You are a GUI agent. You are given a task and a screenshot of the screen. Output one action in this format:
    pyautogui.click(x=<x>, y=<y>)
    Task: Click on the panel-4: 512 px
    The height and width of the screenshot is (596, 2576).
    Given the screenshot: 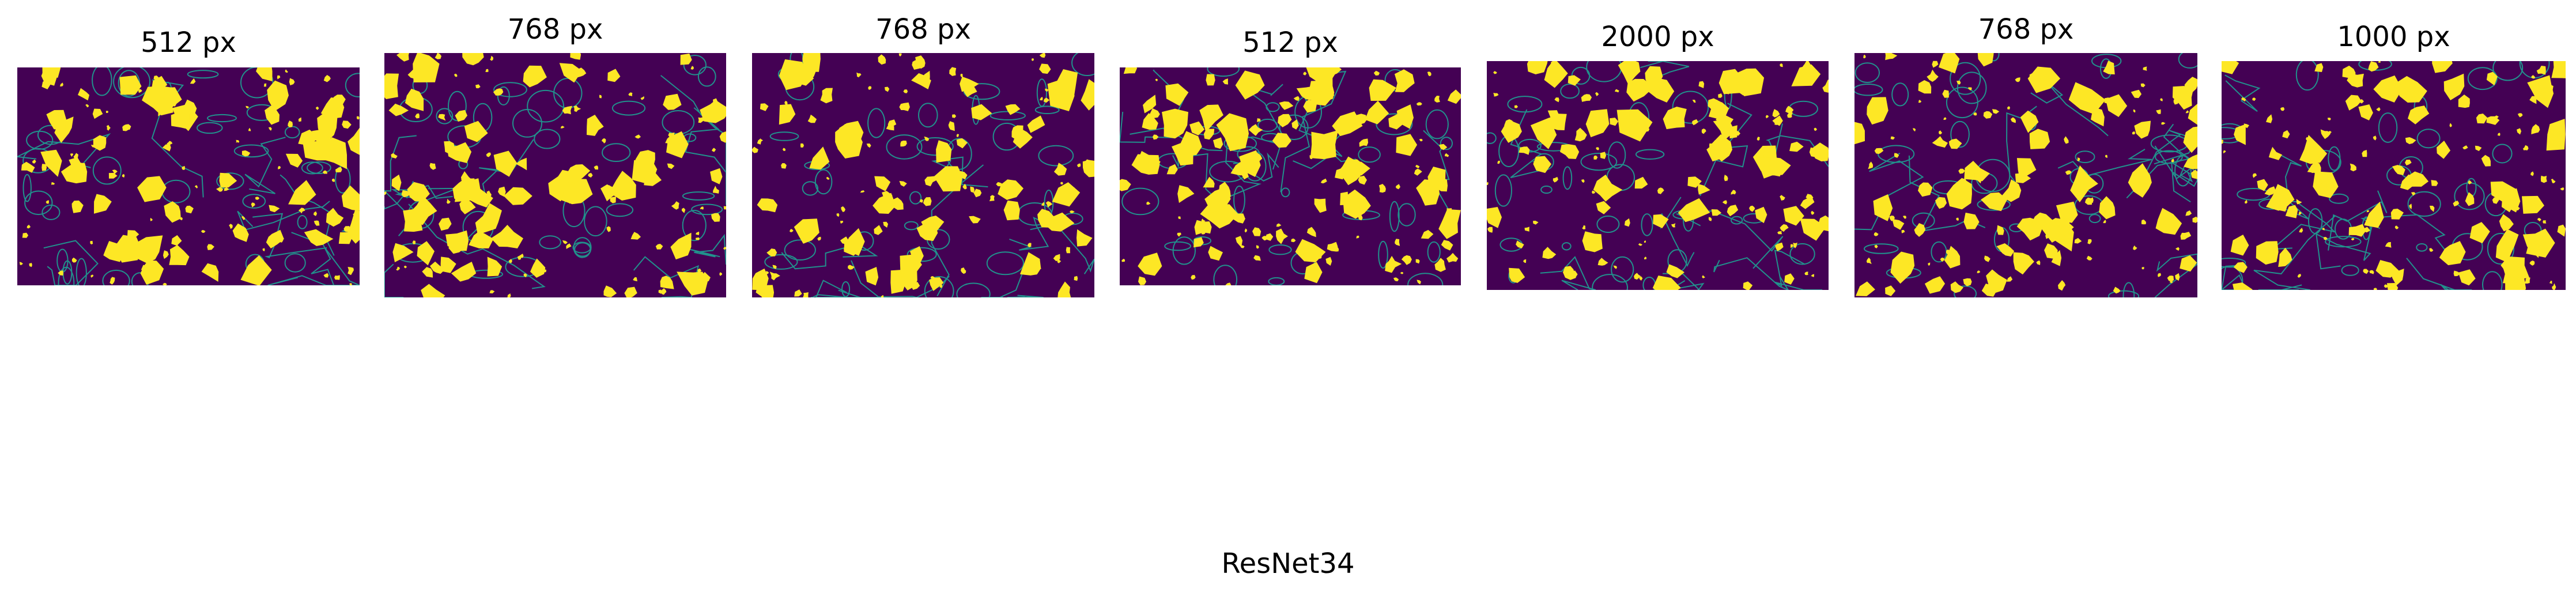 What is the action you would take?
    pyautogui.click(x=1290, y=157)
    